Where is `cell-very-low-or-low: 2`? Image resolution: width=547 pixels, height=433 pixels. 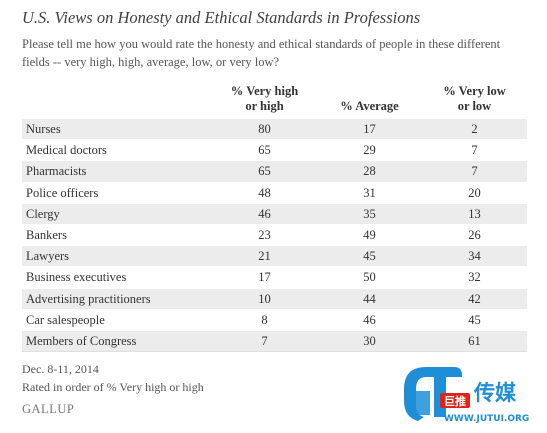 cell-very-low-or-low: 2 is located at coordinates (474, 128).